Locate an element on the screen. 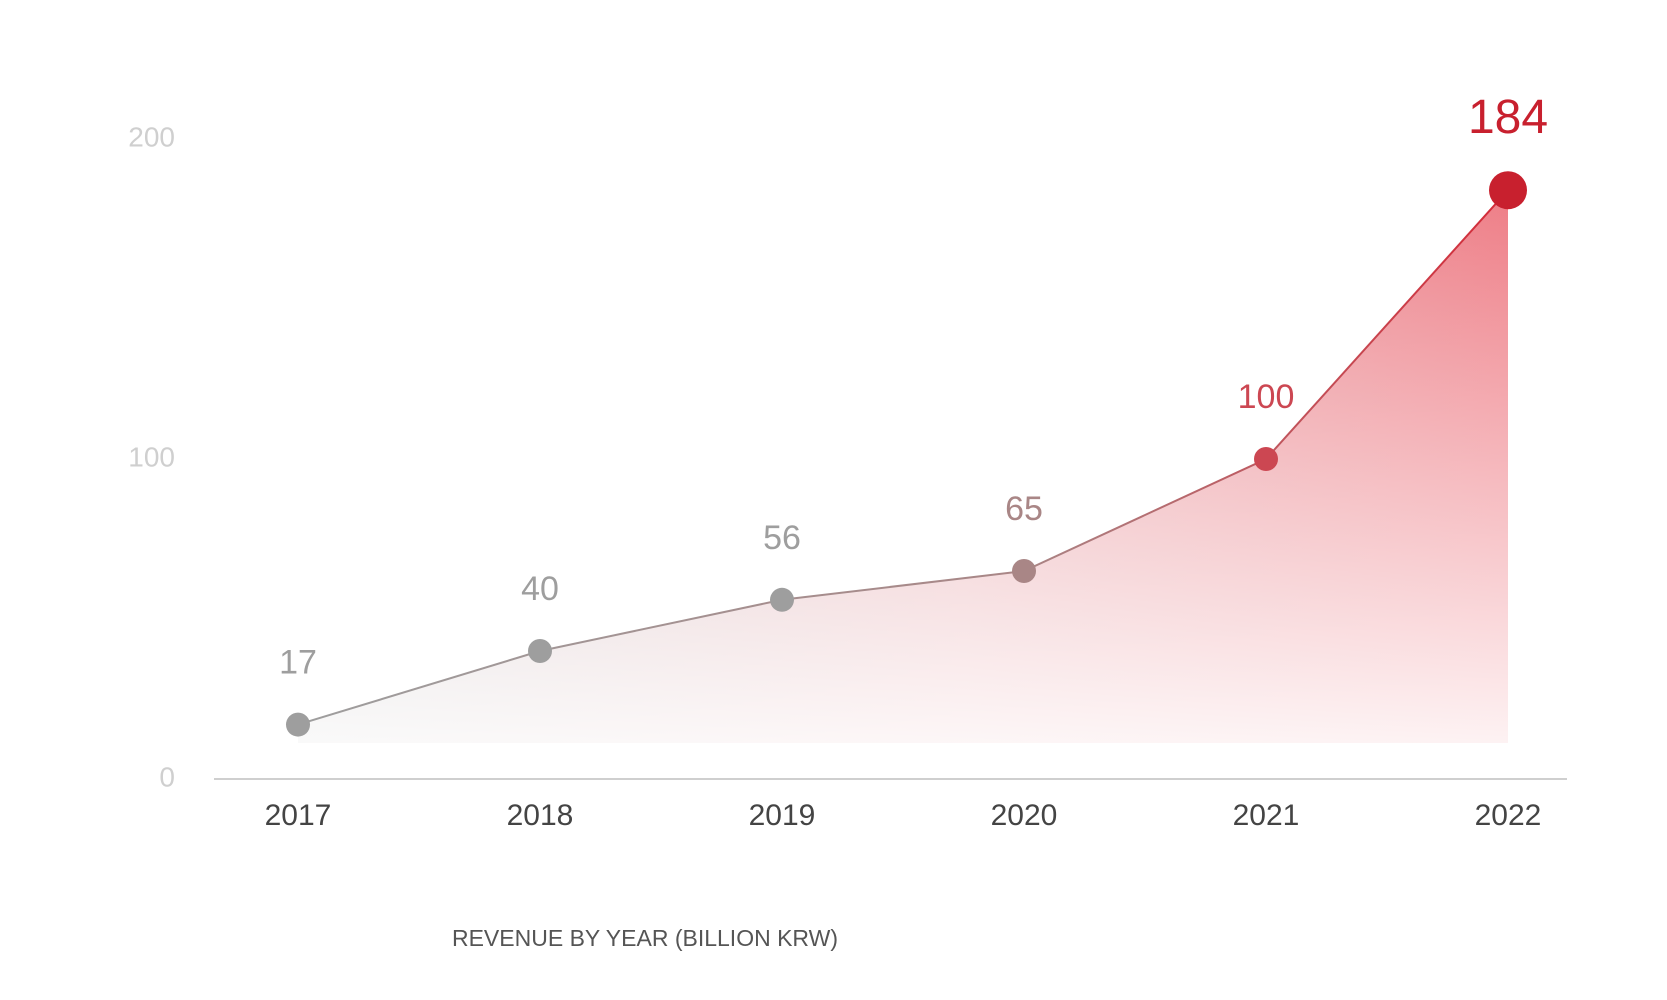 The image size is (1667, 1000). x-tick-label: 2021 is located at coordinates (1266, 815).